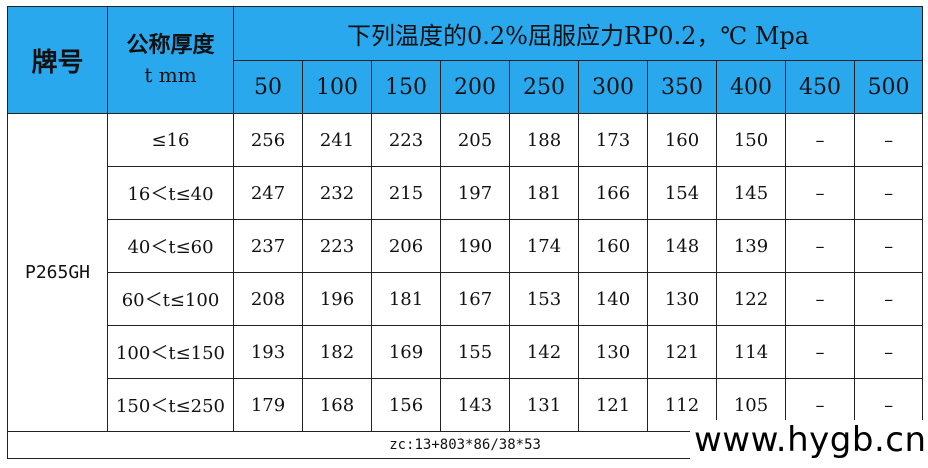 This screenshot has height=468, width=928. I want to click on stress-value-cell: 188, so click(544, 140).